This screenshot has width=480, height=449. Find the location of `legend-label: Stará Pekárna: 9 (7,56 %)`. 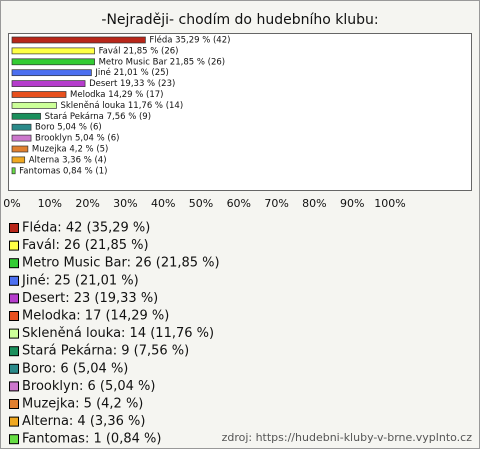

legend-label: Stará Pekárna: 9 (7,56 %) is located at coordinates (105, 351).